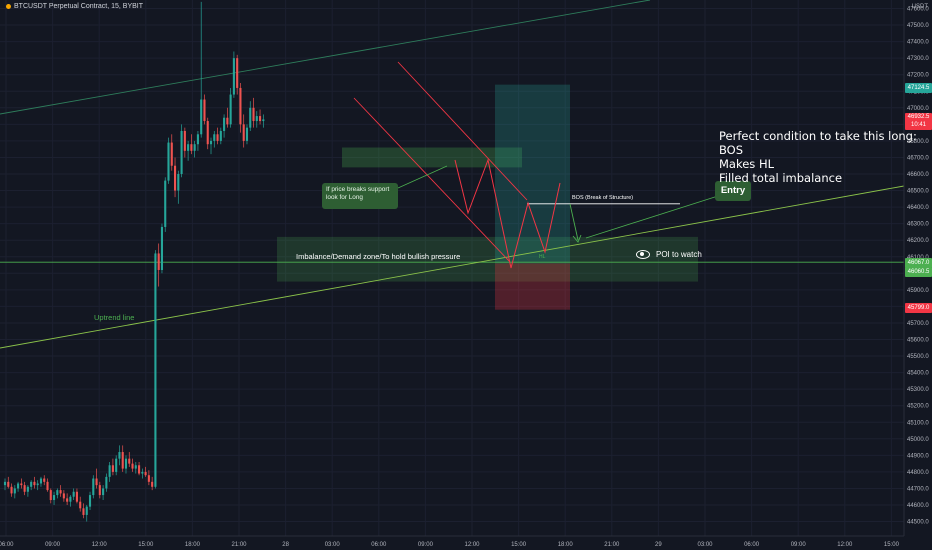 The width and height of the screenshot is (932, 550). I want to click on y-tick-label: 45000.0, so click(918, 440).